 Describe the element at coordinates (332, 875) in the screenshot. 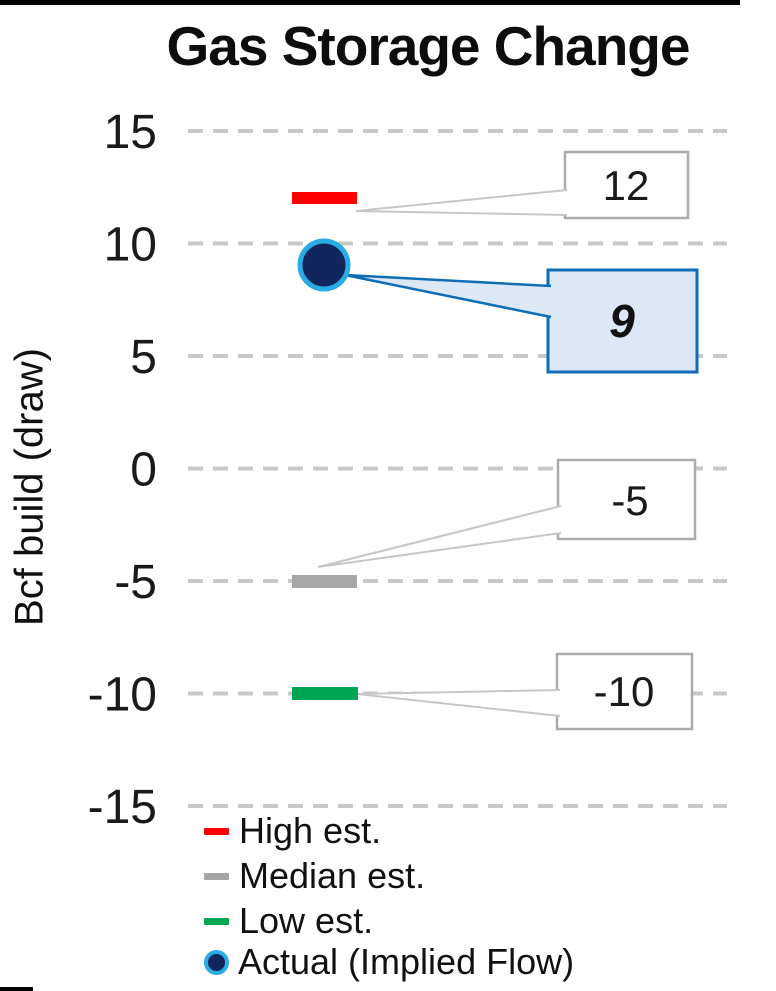

I see `legend-median-label: Median est.` at that location.